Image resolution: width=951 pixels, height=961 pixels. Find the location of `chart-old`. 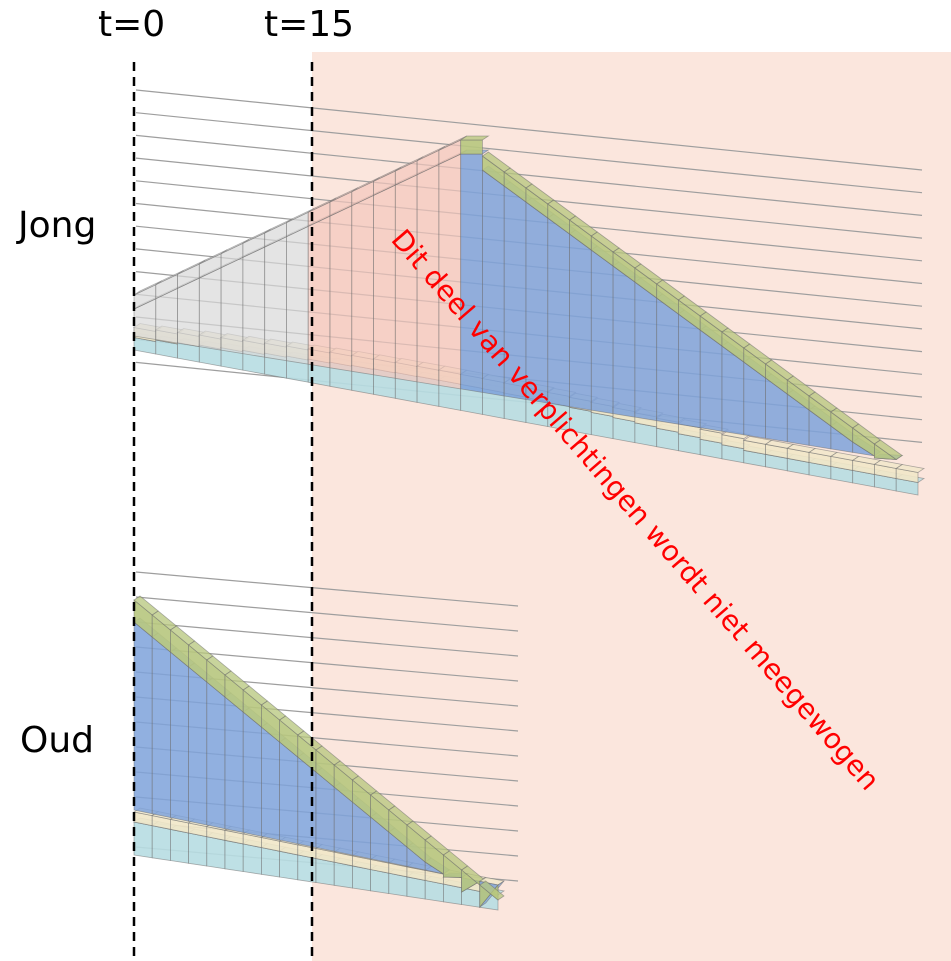

chart-old is located at coordinates (325, 741).